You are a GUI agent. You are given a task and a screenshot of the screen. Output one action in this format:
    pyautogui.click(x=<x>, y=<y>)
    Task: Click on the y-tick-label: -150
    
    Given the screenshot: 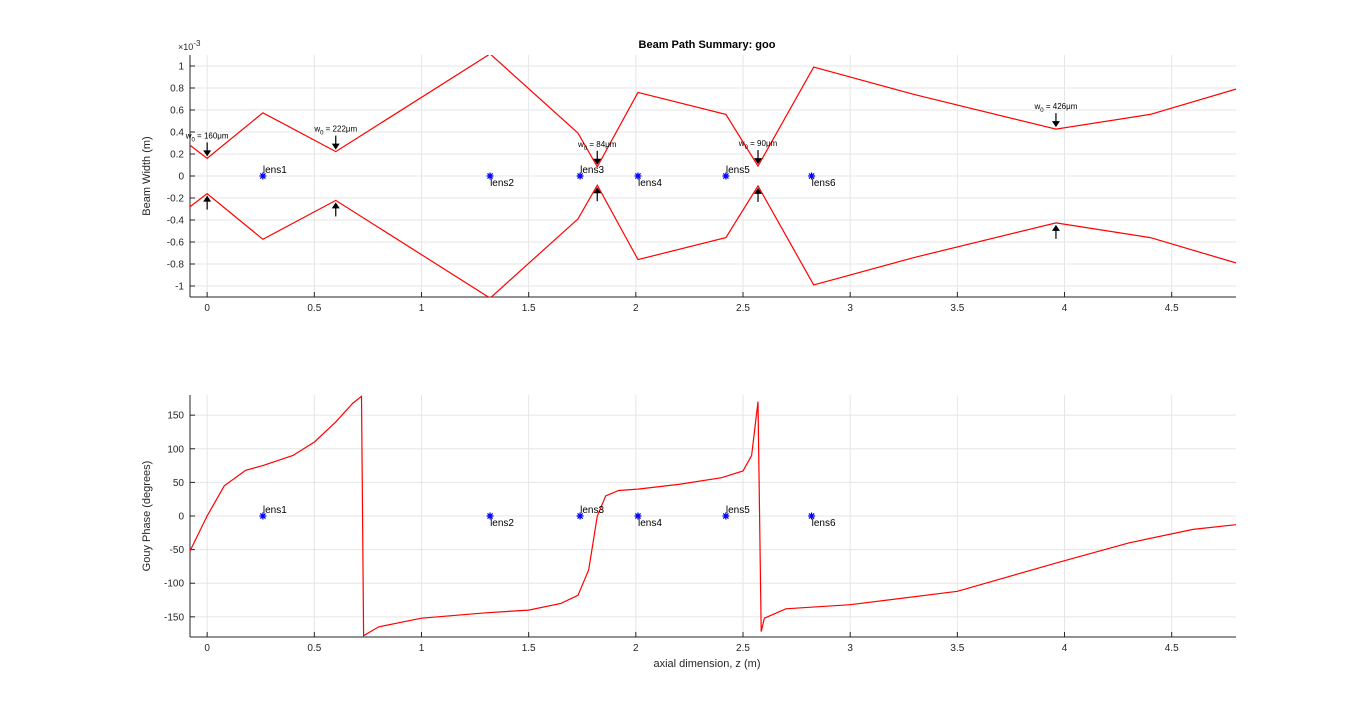 What is the action you would take?
    pyautogui.click(x=174, y=617)
    